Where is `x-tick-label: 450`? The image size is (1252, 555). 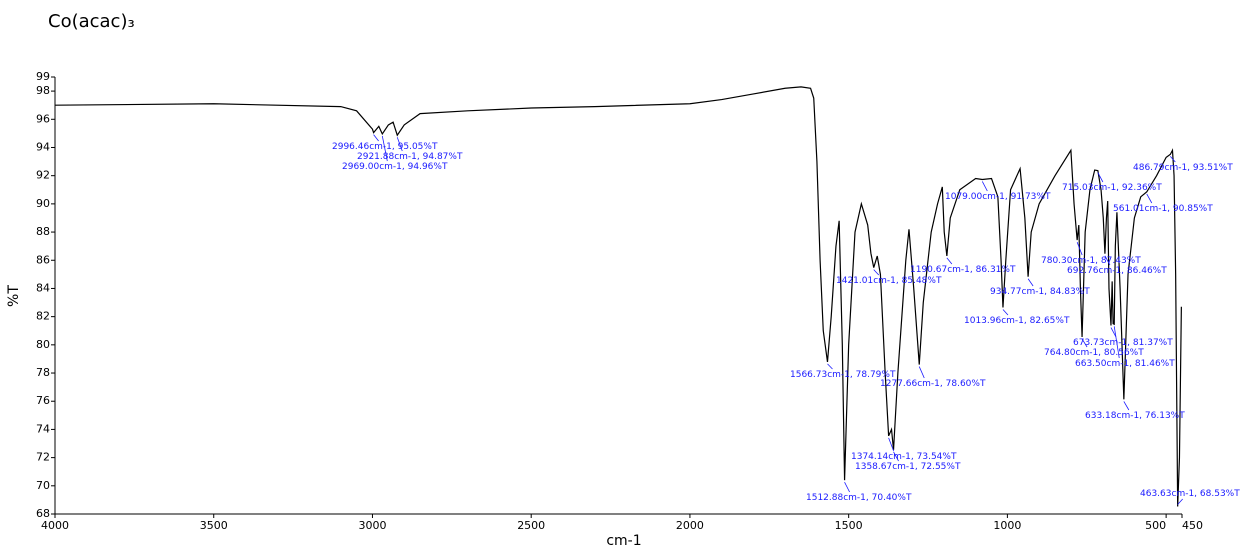
x-tick-label: 450 is located at coordinates (1192, 525).